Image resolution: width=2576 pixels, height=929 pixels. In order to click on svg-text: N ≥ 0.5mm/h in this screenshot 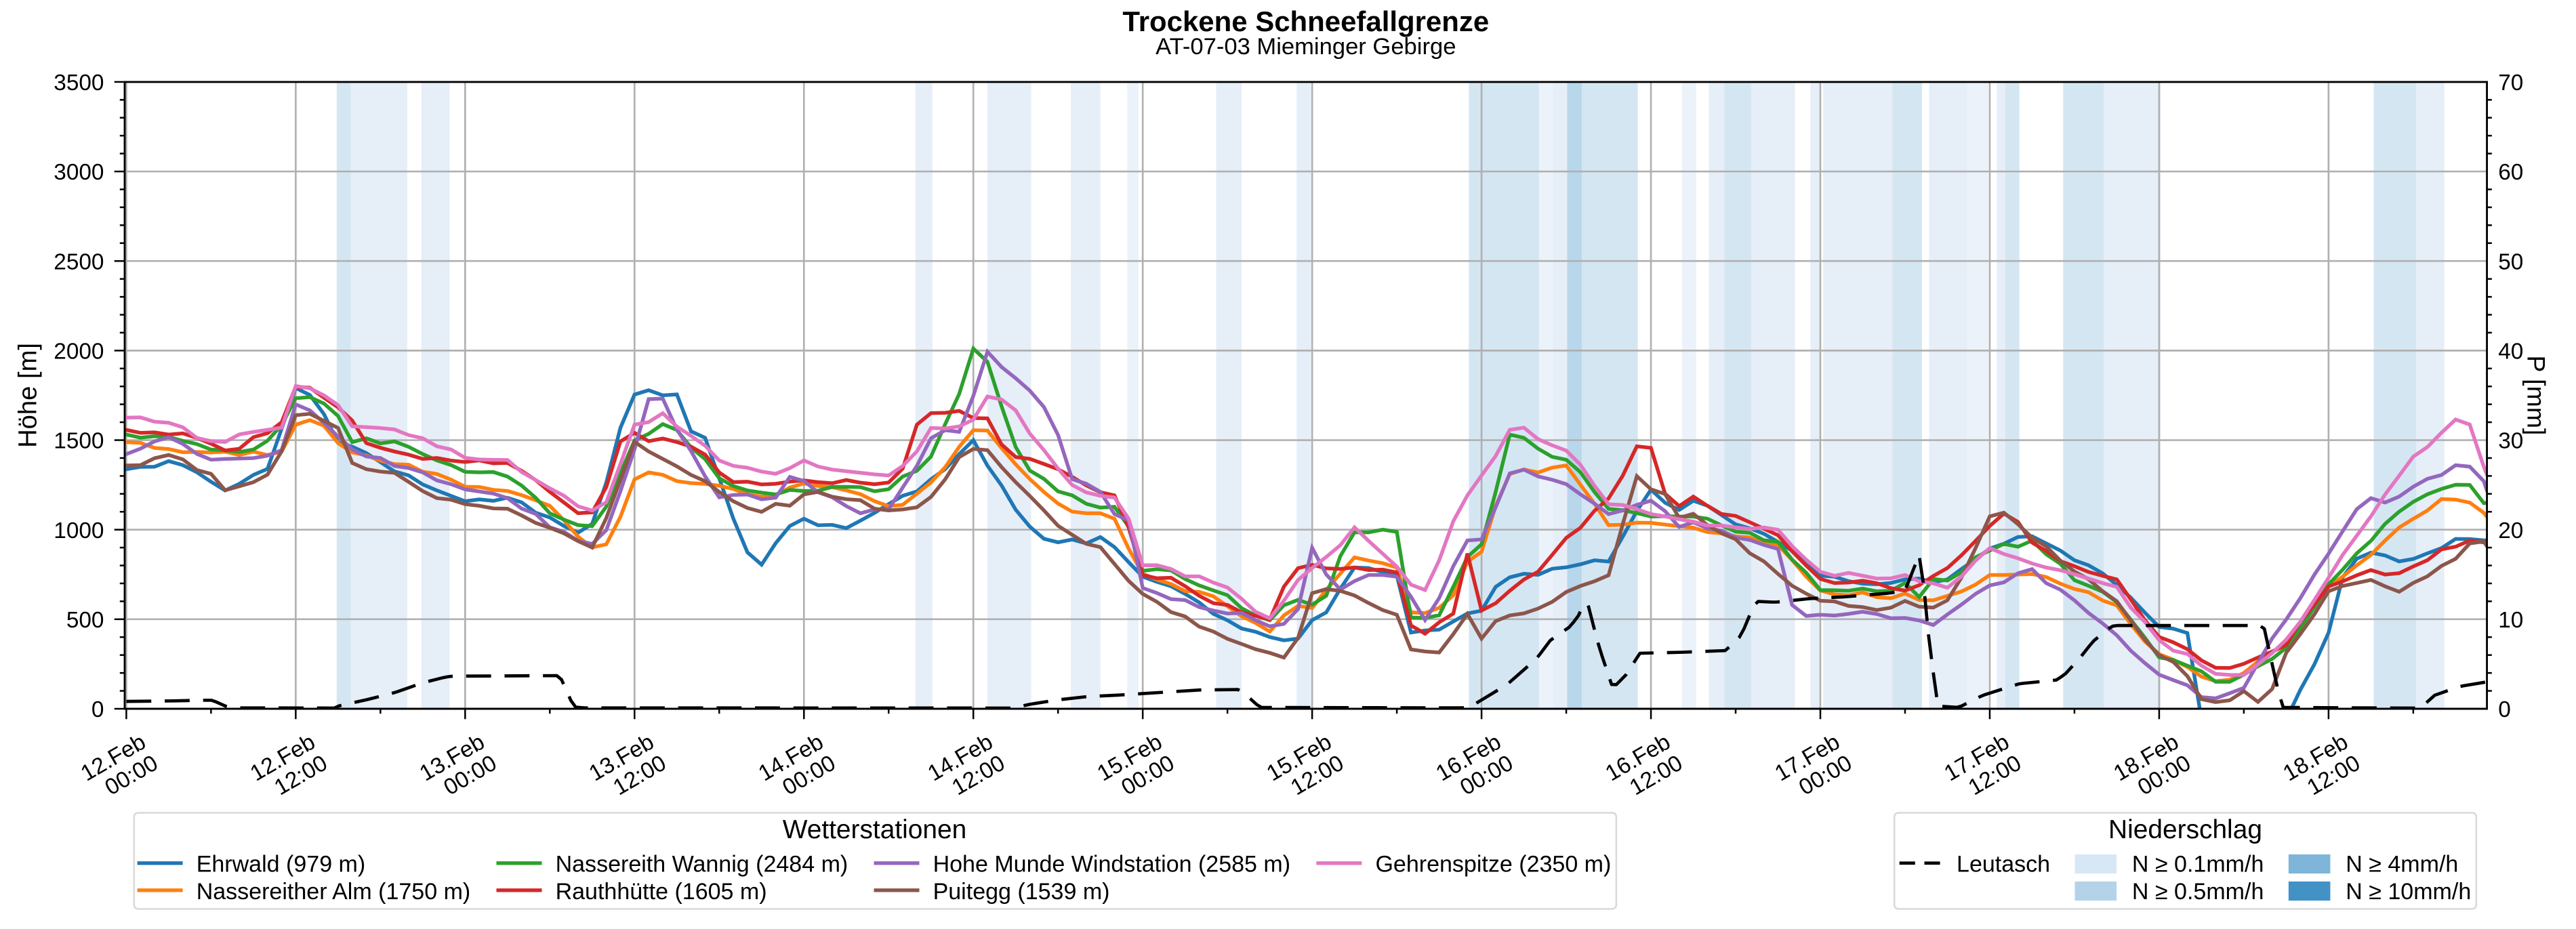, I will do `click(2198, 892)`.